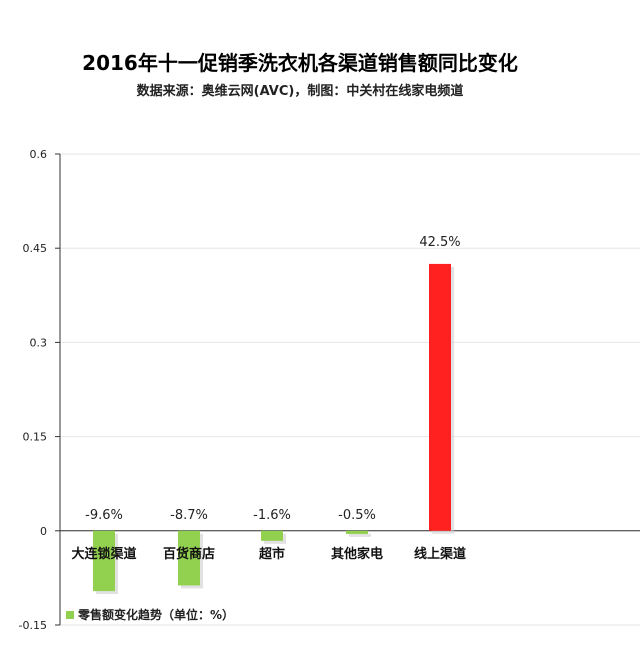 The width and height of the screenshot is (640, 645). Describe the element at coordinates (357, 515) in the screenshot. I see `data-label: -0.5%` at that location.